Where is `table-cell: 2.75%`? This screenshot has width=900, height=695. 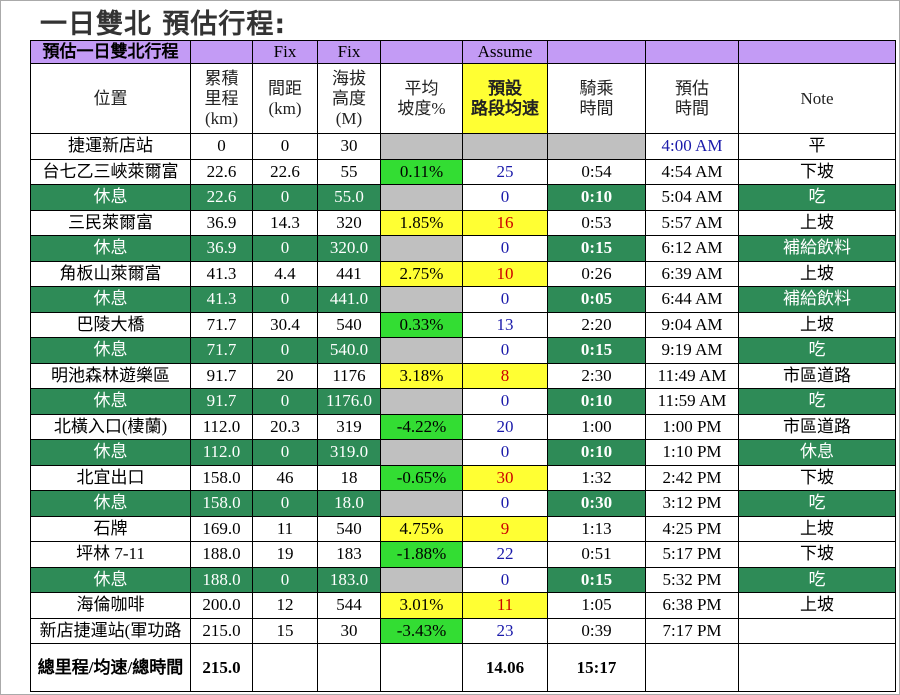
table-cell: 2.75% is located at coordinates (421, 273).